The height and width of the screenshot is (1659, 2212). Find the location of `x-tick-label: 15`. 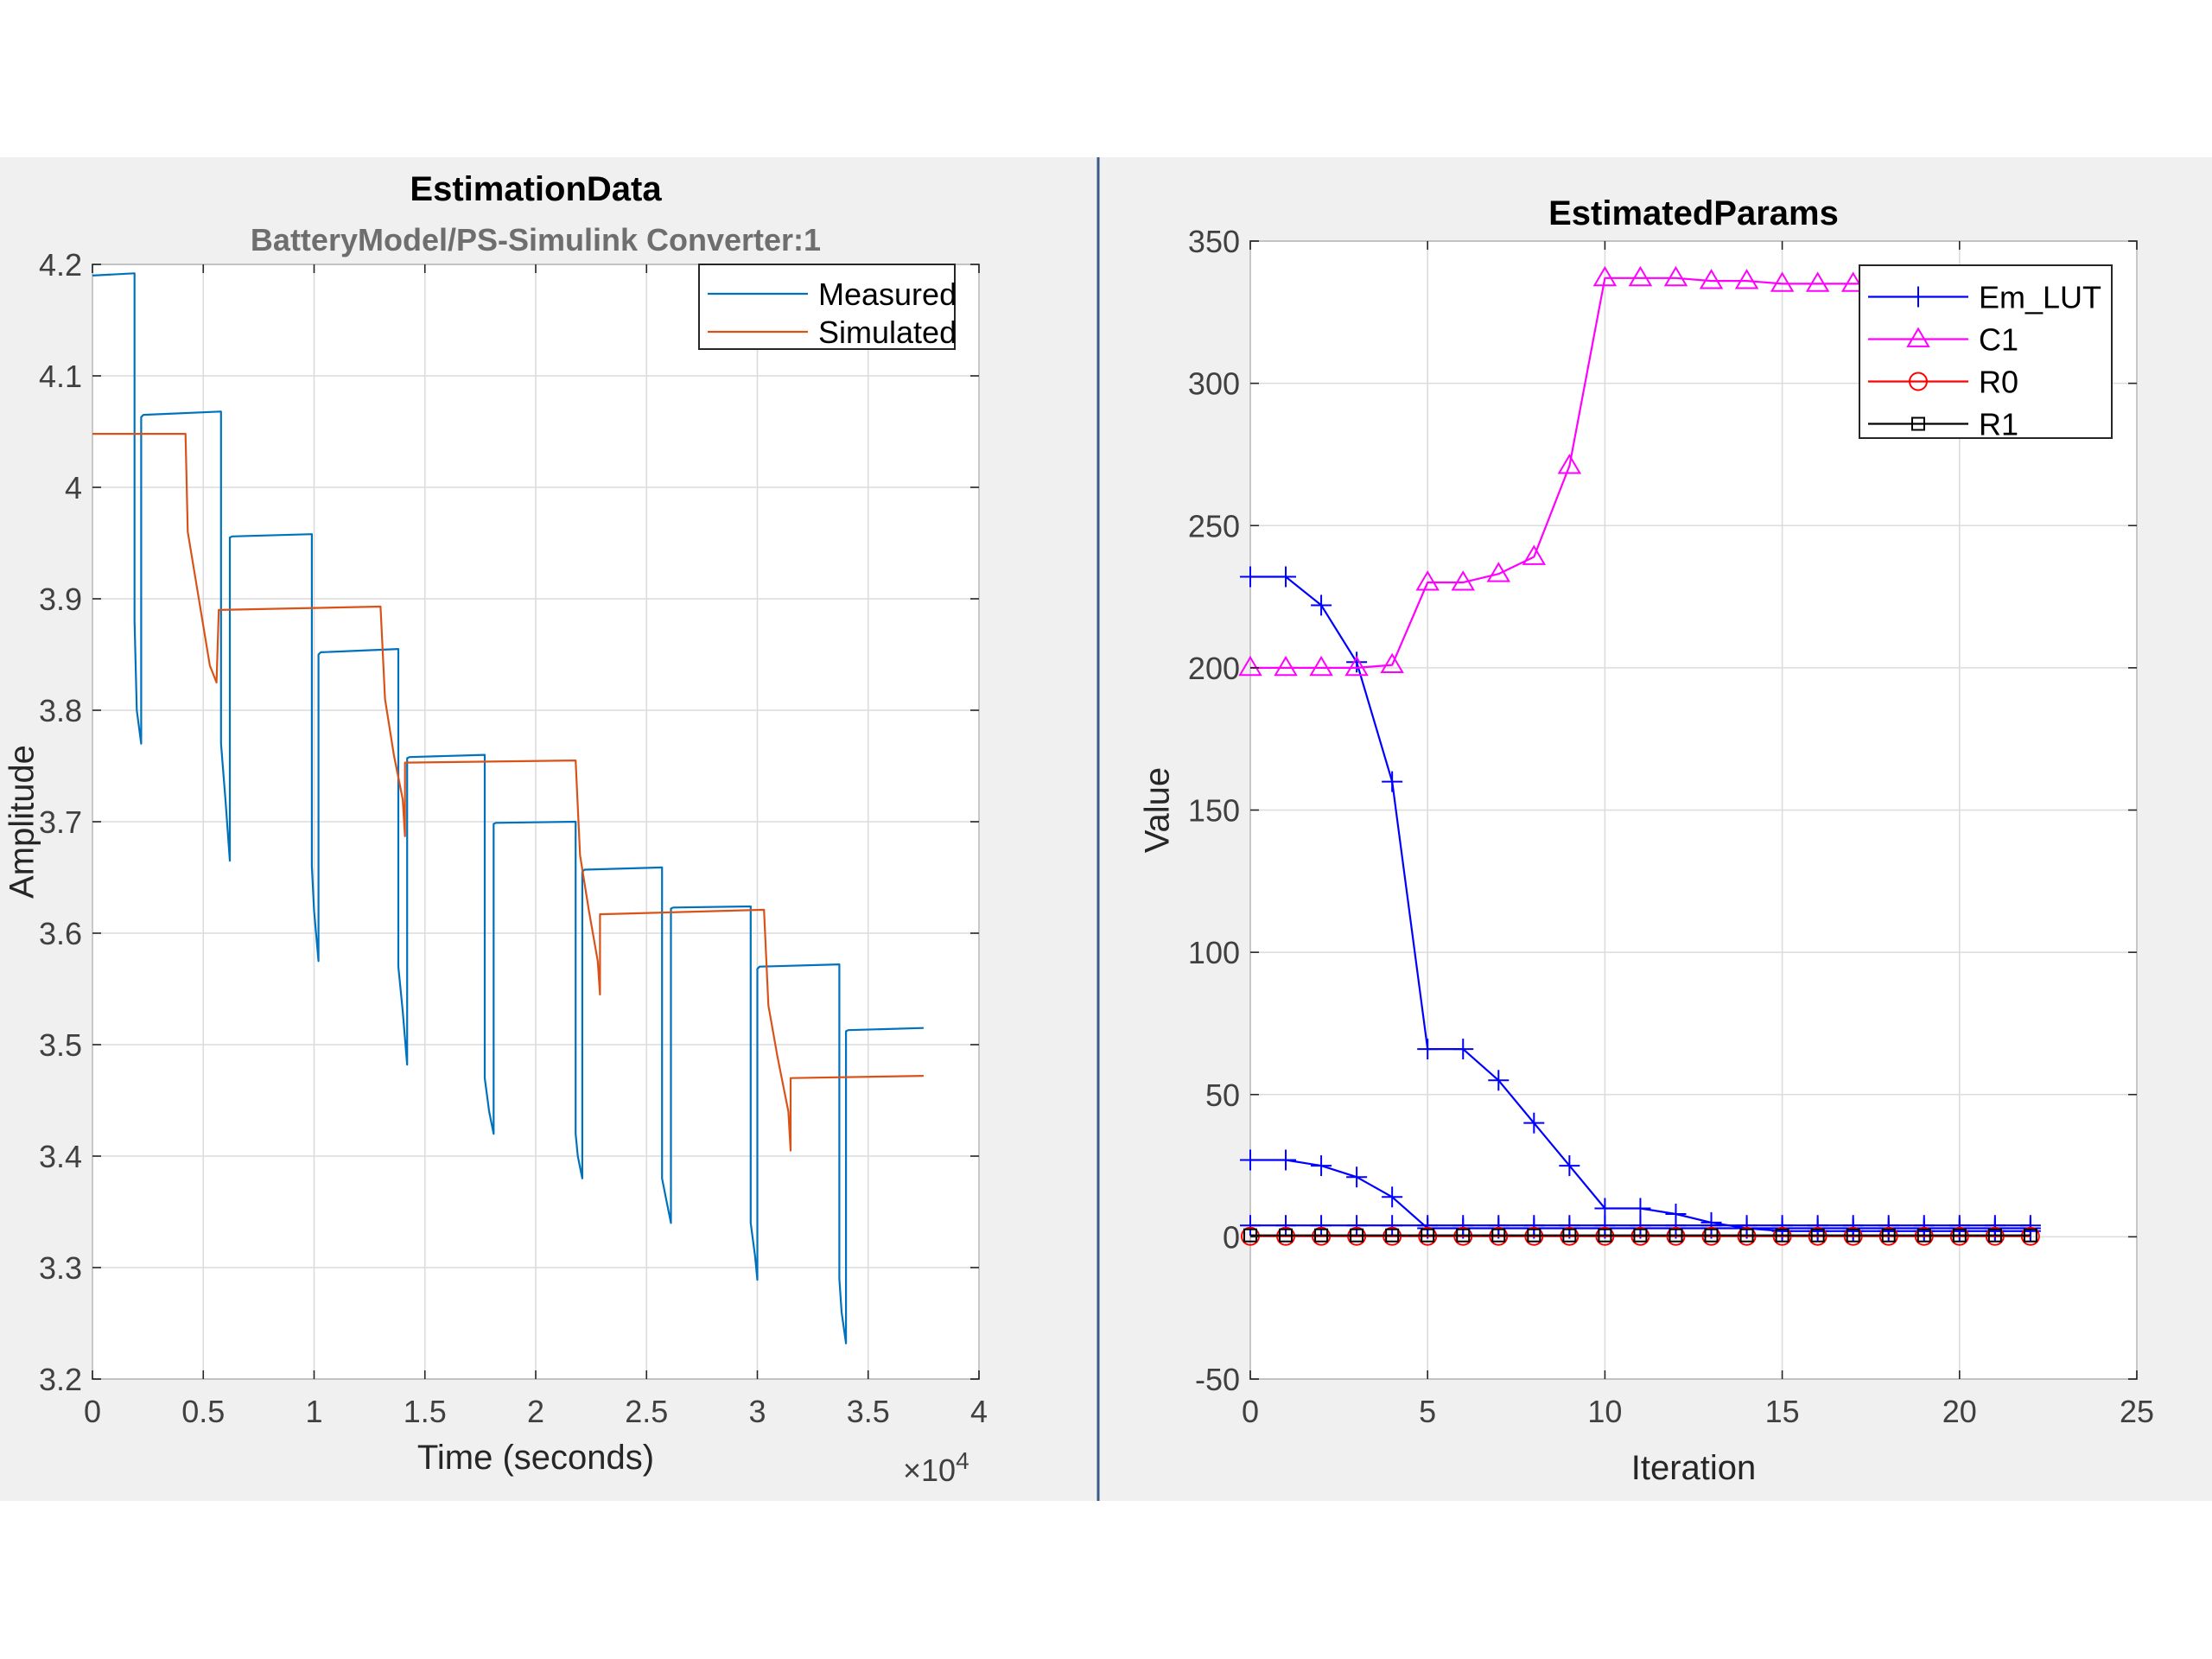

x-tick-label: 15 is located at coordinates (1782, 1411).